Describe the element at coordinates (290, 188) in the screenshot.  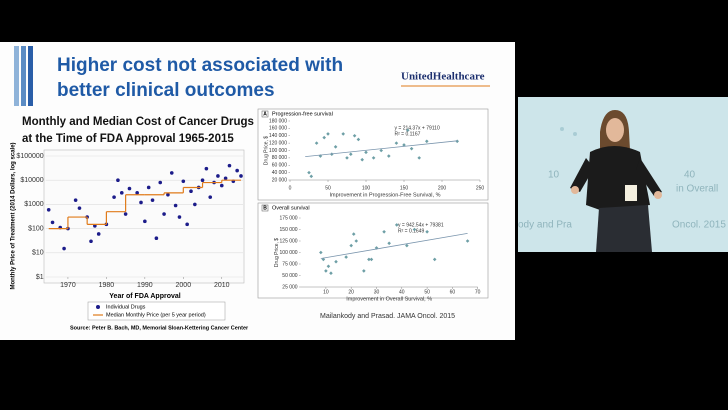
I see `x-tick-label: 0` at that location.